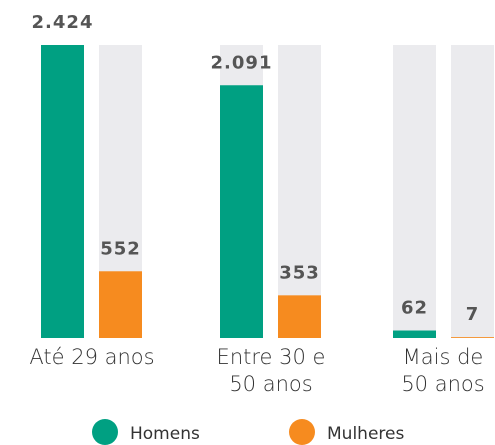 Image resolution: width=495 pixels, height=445 pixels. Describe the element at coordinates (92, 357) in the screenshot. I see `category-label: Até 29 anos` at that location.